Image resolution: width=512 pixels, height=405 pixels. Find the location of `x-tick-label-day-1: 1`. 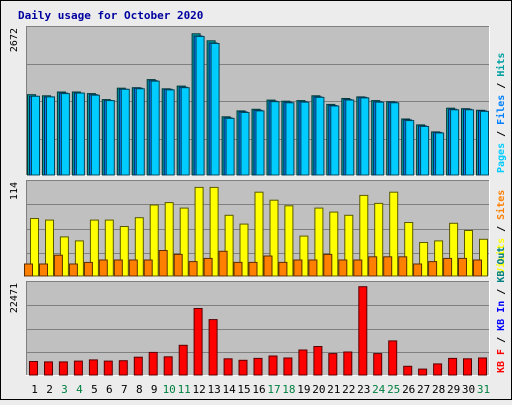

x-tick-label-day-1: 1 is located at coordinates (34, 389).